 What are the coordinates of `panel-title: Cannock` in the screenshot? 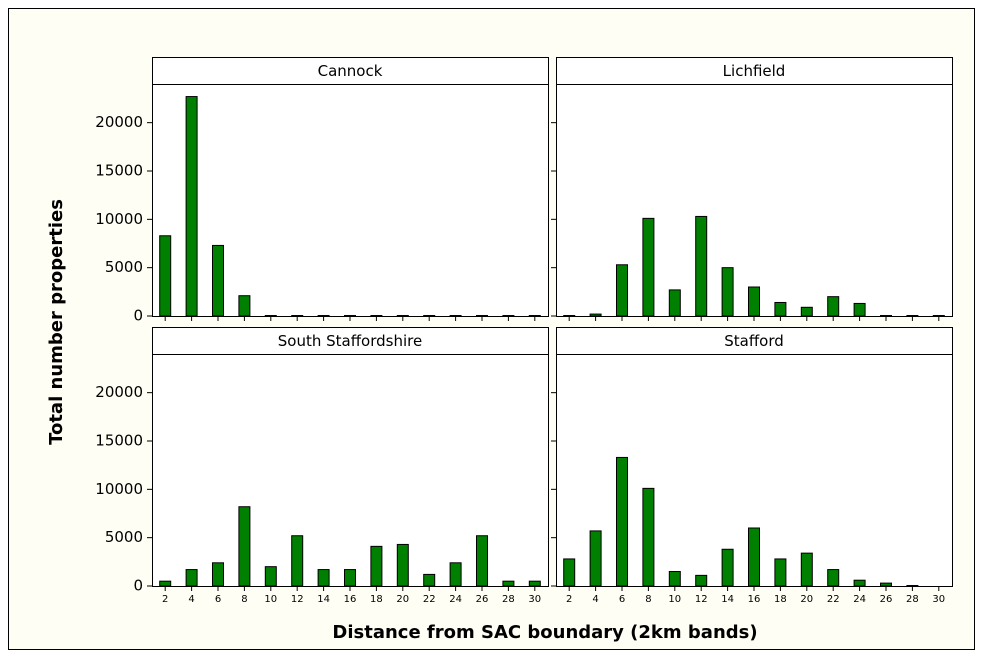 It's located at (350, 71).